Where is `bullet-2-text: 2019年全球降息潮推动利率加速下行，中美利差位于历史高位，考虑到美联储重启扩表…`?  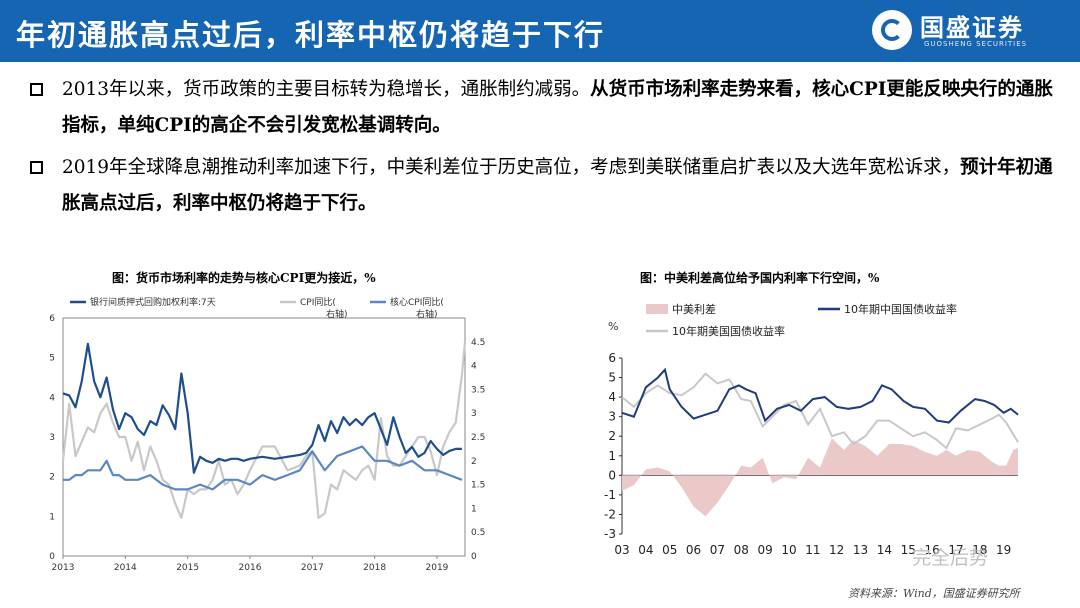 bullet-2-text: 2019年全球降息潮推动利率加速下行，中美利差位于历史高位，考虑到美联储重启扩表… is located at coordinates (511, 167).